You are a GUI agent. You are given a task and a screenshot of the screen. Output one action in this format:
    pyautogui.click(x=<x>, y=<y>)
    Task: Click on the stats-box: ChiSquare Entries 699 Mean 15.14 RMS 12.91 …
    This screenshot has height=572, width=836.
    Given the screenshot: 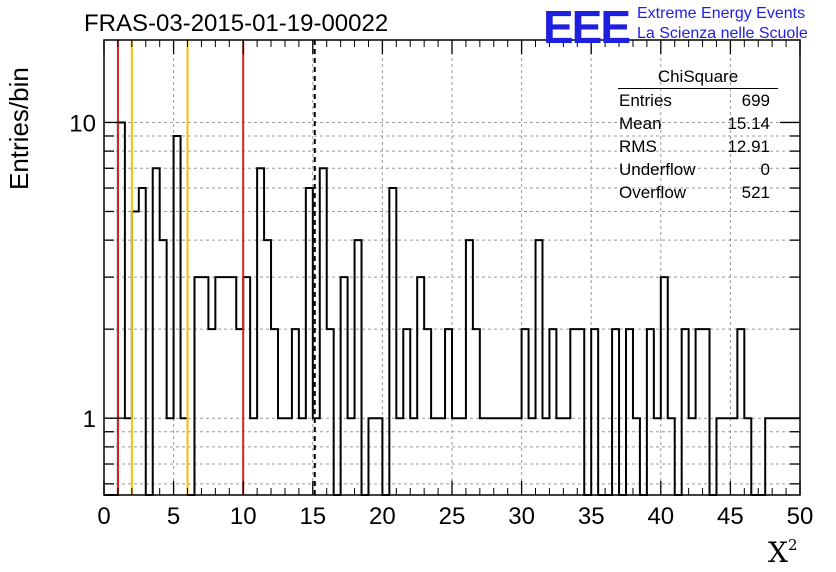 What is the action you would take?
    pyautogui.click(x=695, y=135)
    